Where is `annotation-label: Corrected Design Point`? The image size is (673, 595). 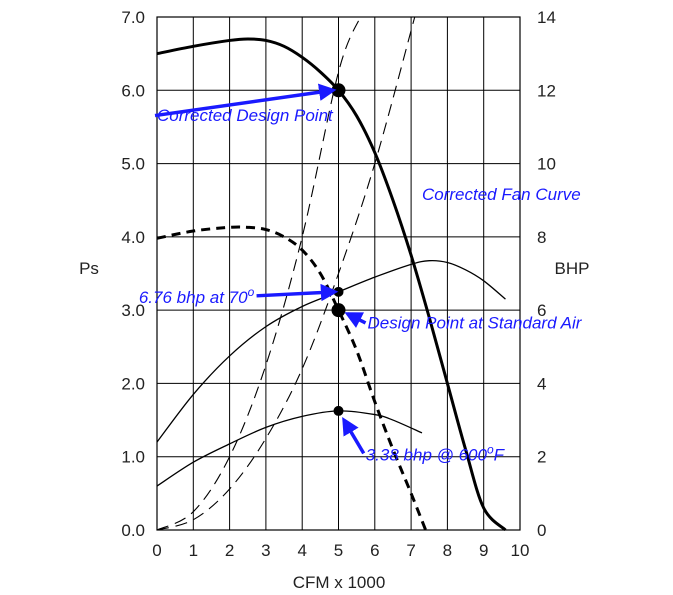 annotation-label: Corrected Design Point is located at coordinates (245, 115).